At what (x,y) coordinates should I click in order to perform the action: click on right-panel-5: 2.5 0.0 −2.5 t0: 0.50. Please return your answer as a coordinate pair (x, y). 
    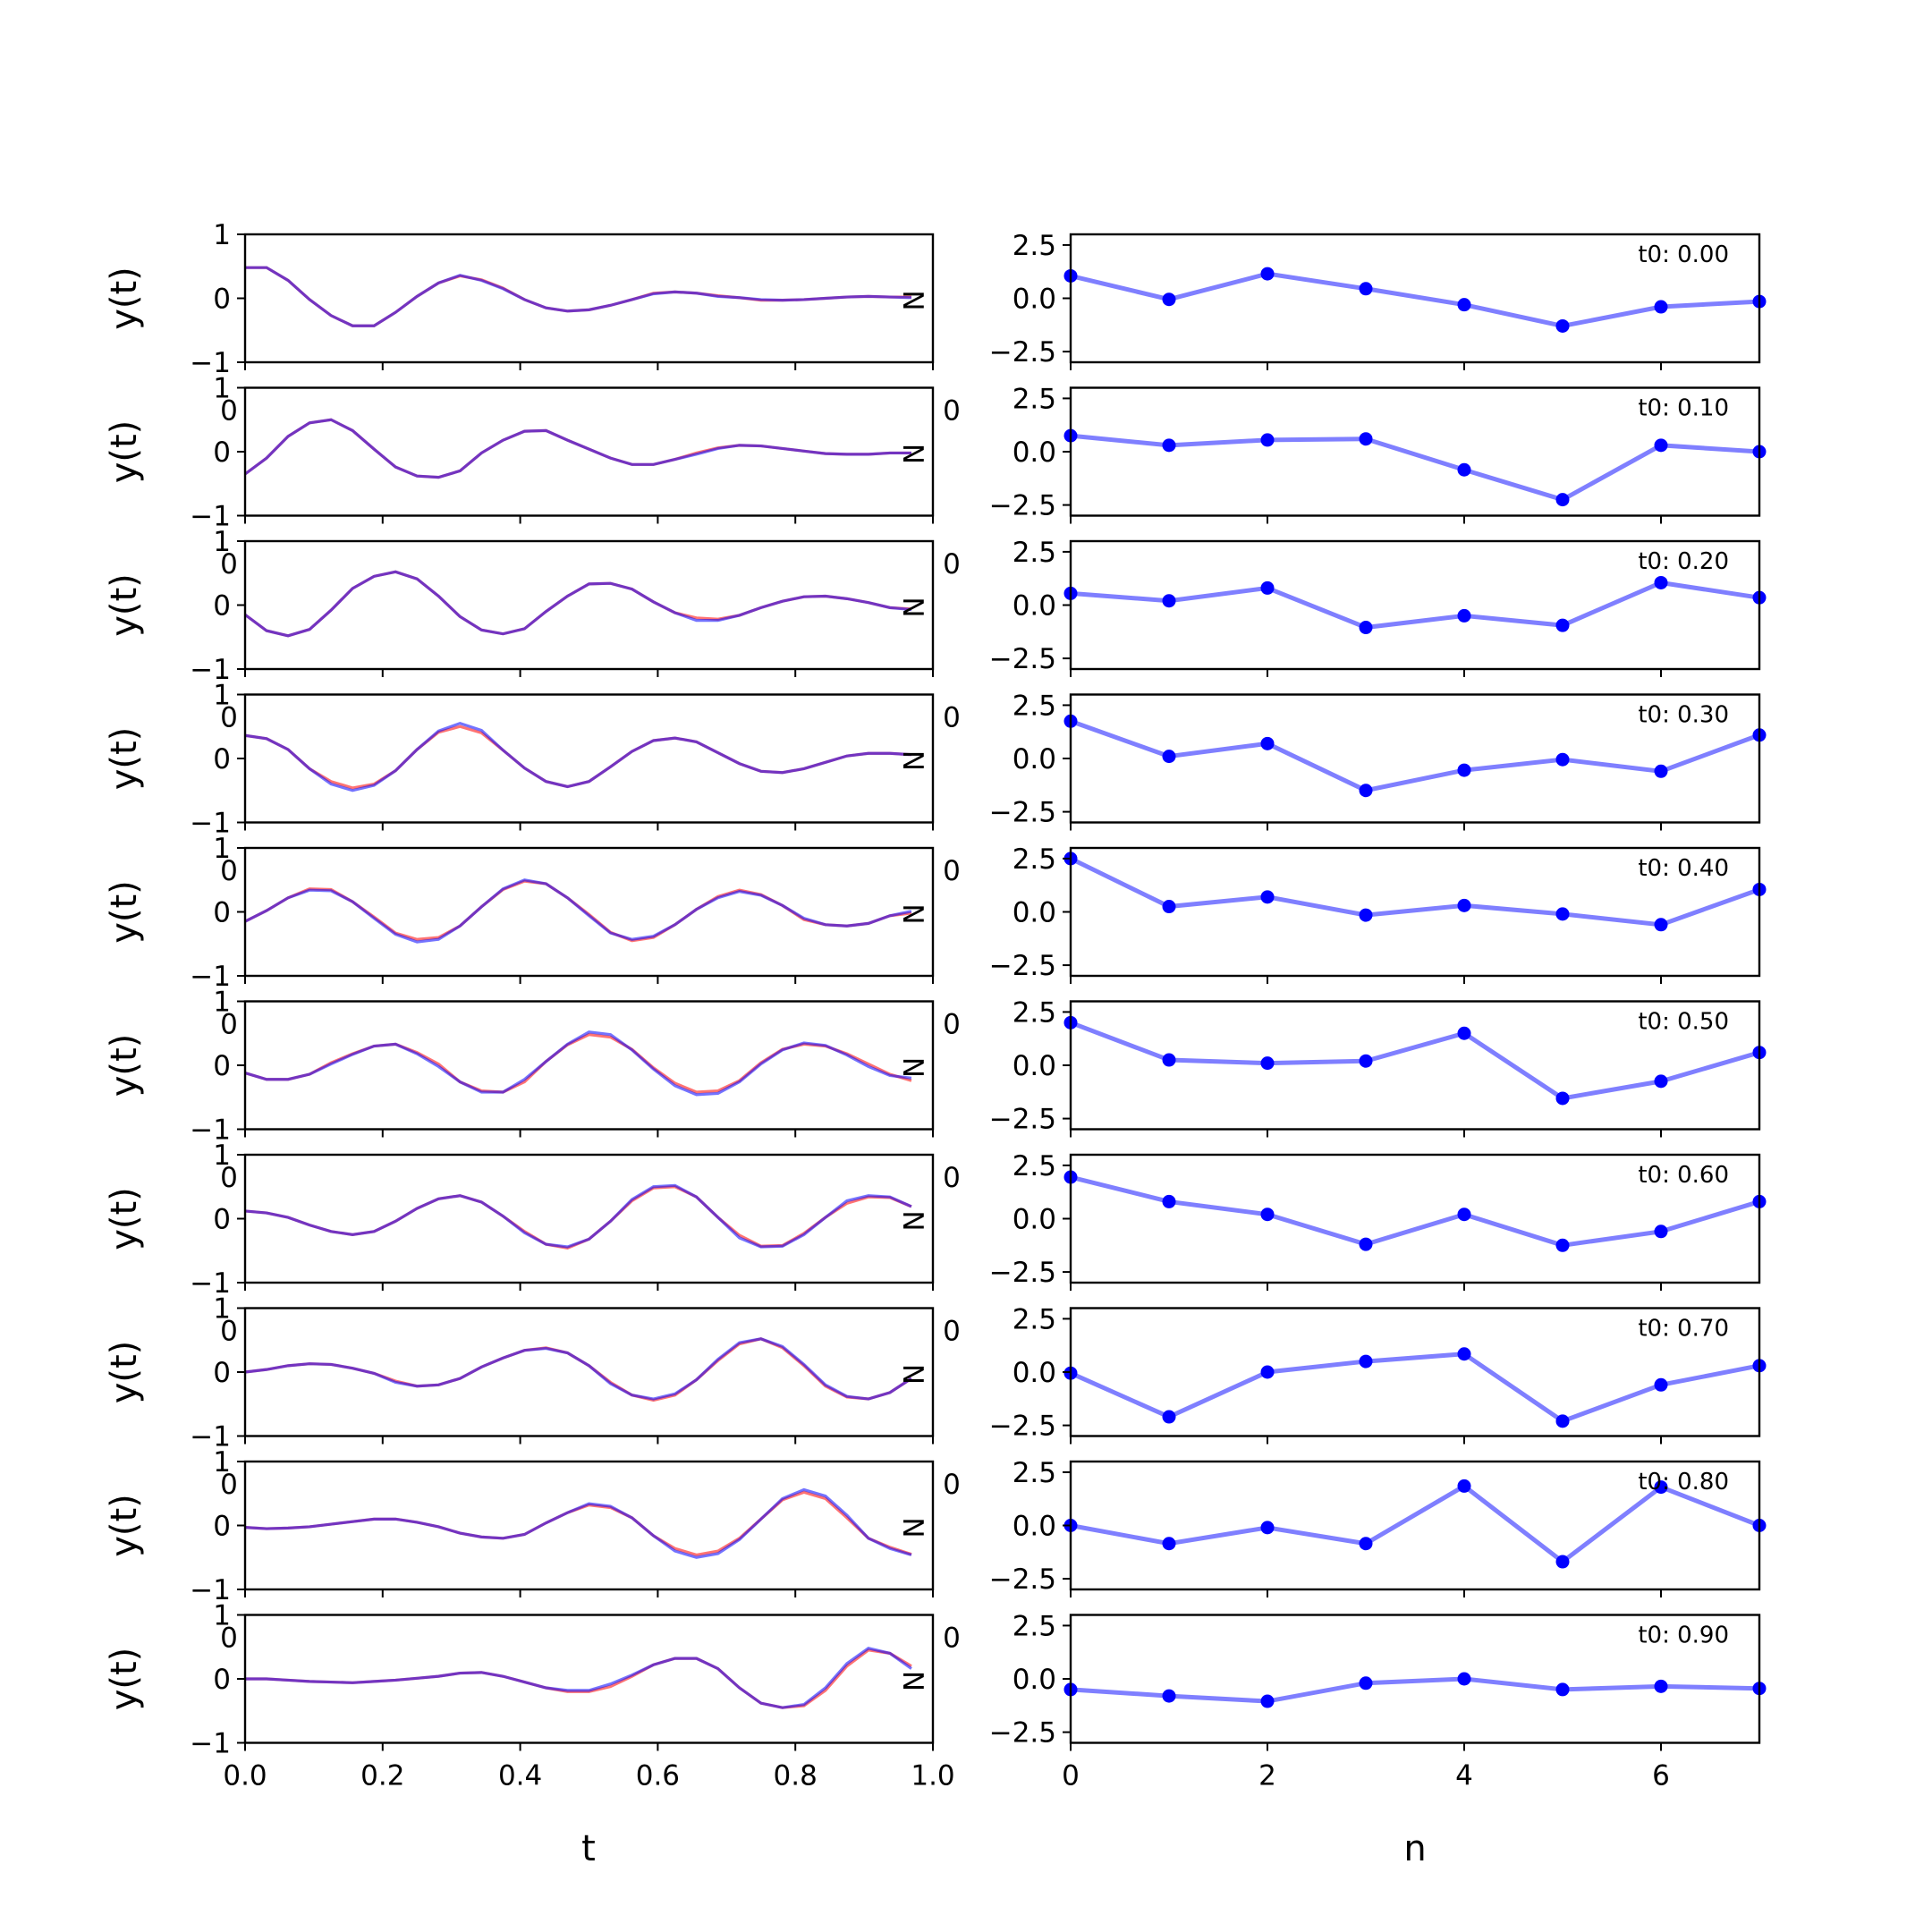
    Looking at the image, I should click on (1378, 1067).